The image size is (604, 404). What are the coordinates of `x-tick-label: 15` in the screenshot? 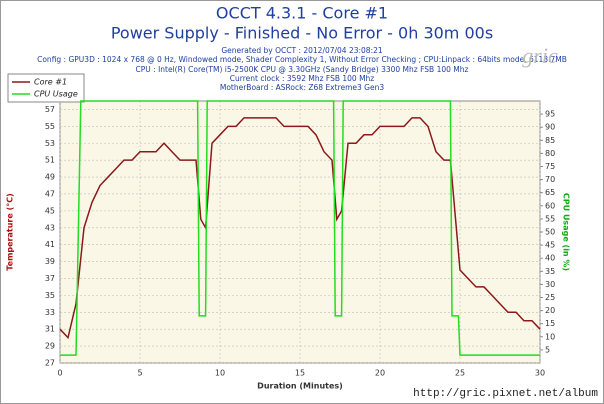 It's located at (300, 373).